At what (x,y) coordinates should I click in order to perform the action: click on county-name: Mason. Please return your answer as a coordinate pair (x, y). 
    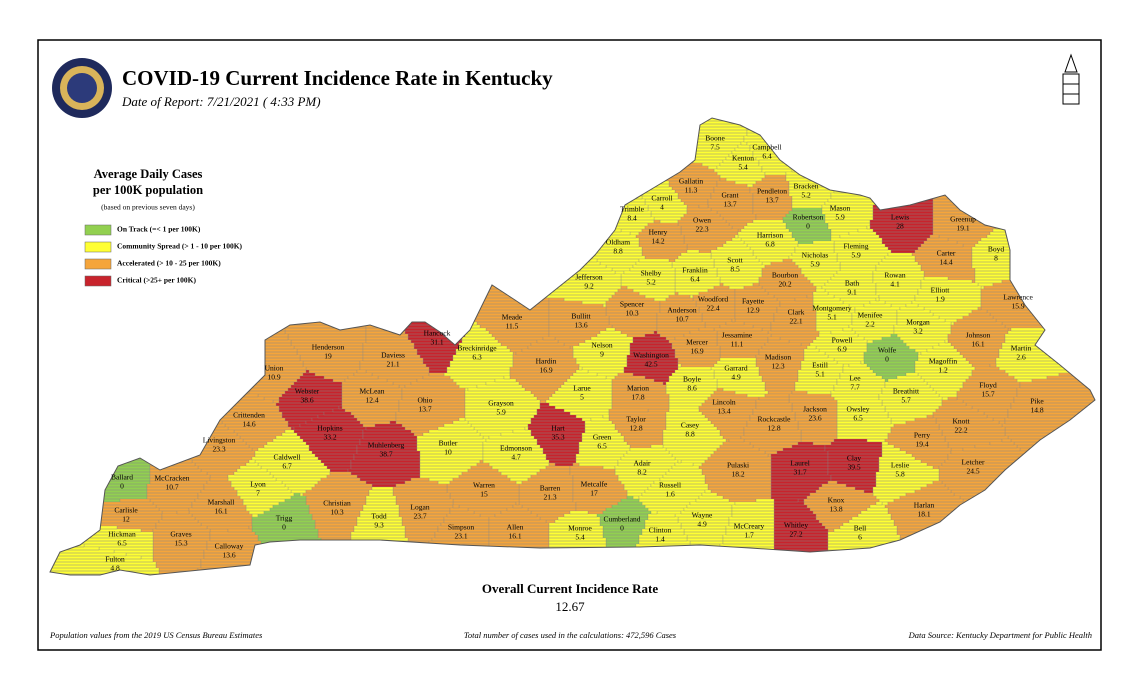
    Looking at the image, I should click on (840, 208).